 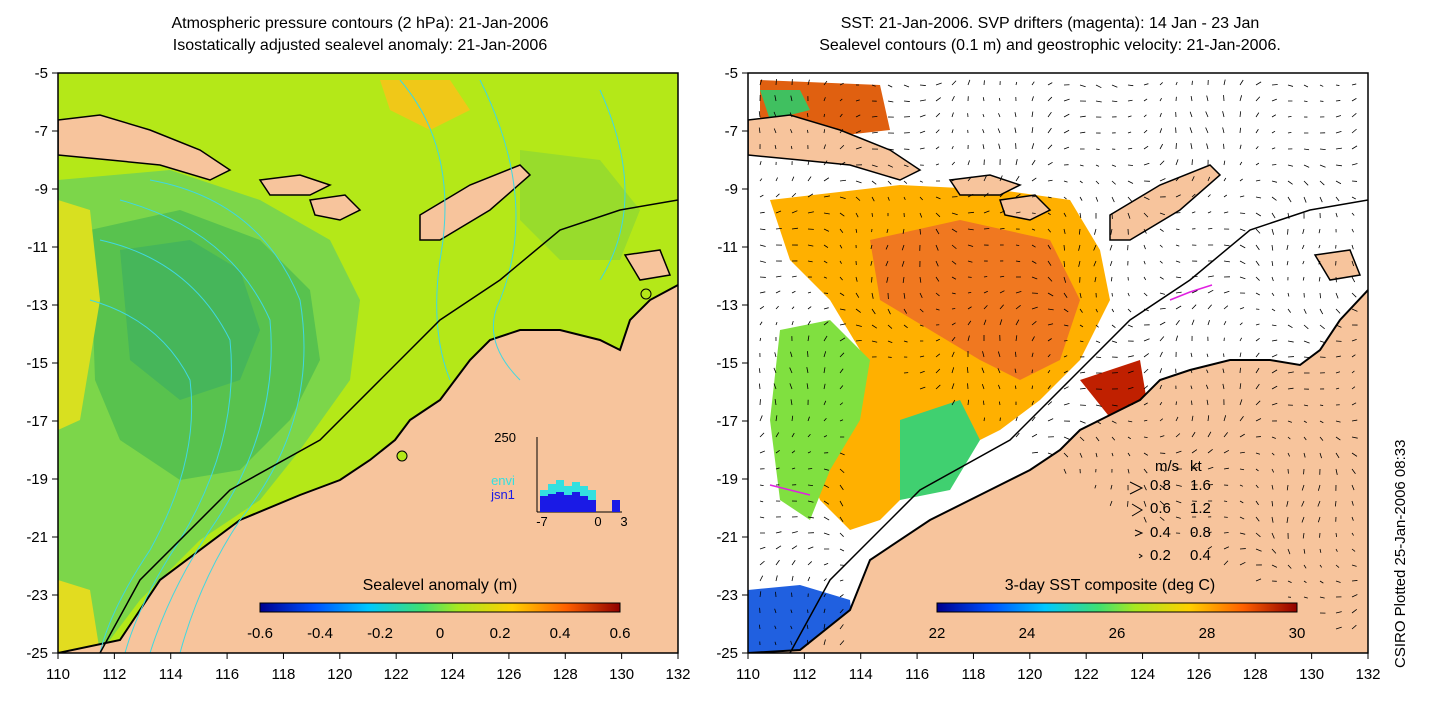 I want to click on velocity-legend-kt: 1.6, so click(x=1200, y=485).